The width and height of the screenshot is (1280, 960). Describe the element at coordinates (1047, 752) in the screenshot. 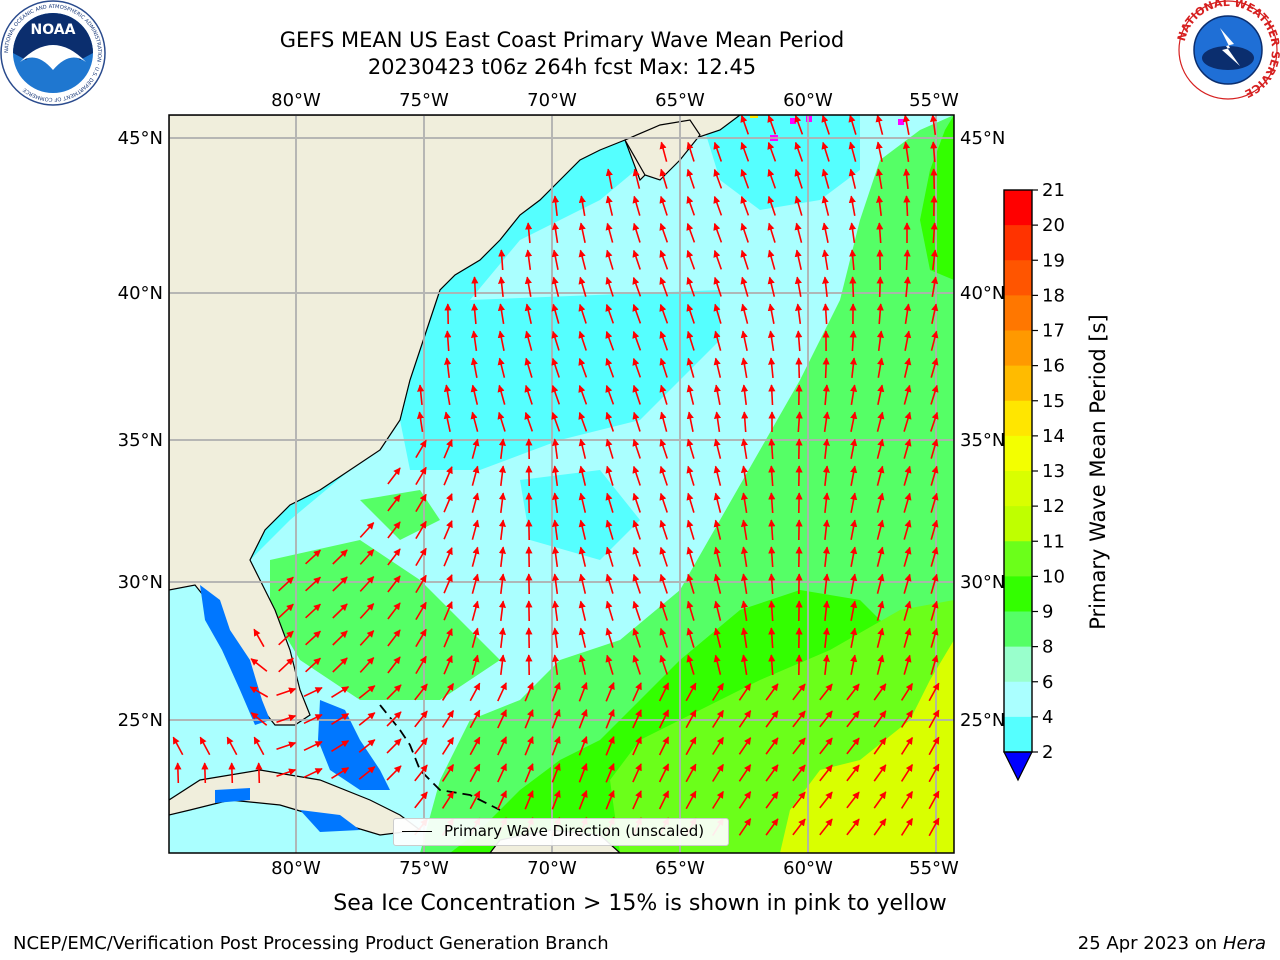

I see `colorbar-tick-label: 2` at that location.